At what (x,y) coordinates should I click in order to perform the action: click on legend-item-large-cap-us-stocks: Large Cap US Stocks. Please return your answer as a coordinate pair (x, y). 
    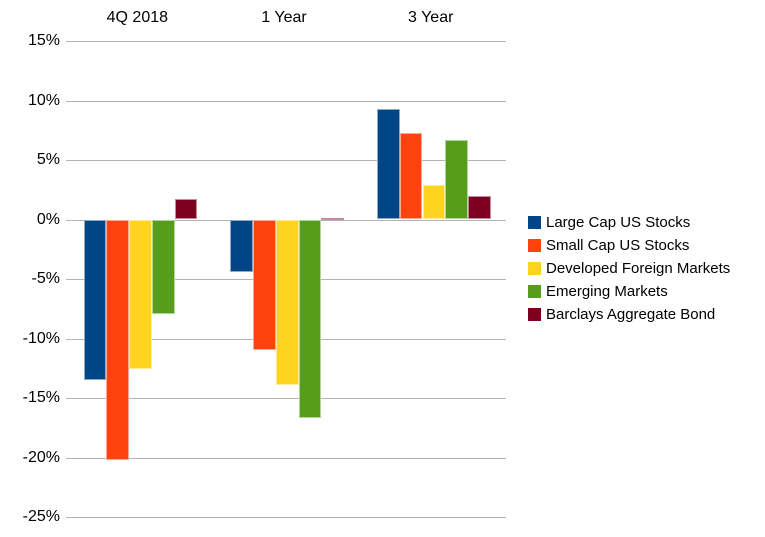
    Looking at the image, I should click on (629, 222).